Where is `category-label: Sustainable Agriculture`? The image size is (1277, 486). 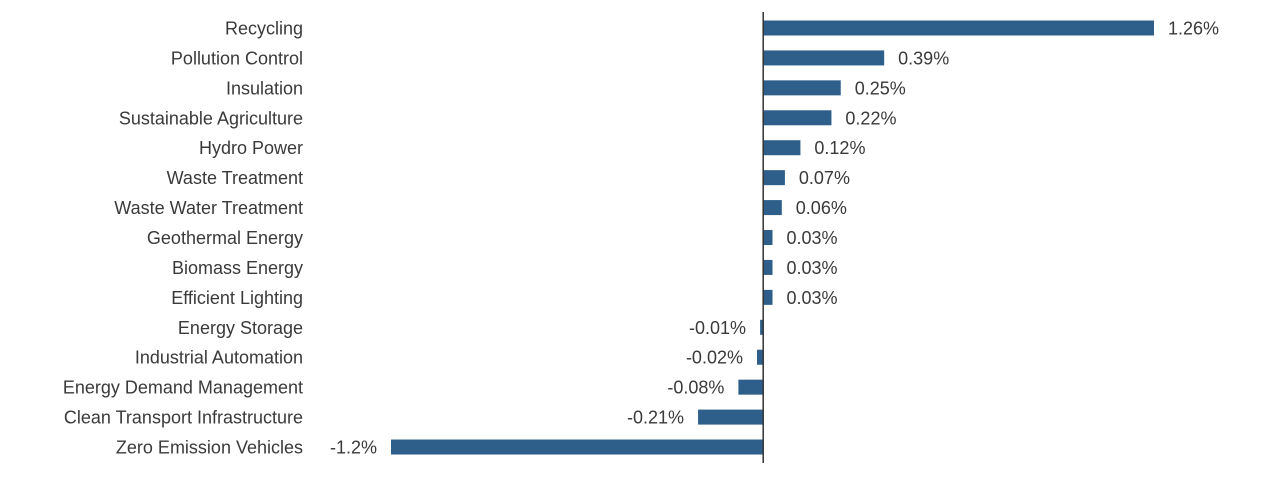 category-label: Sustainable Agriculture is located at coordinates (211, 118).